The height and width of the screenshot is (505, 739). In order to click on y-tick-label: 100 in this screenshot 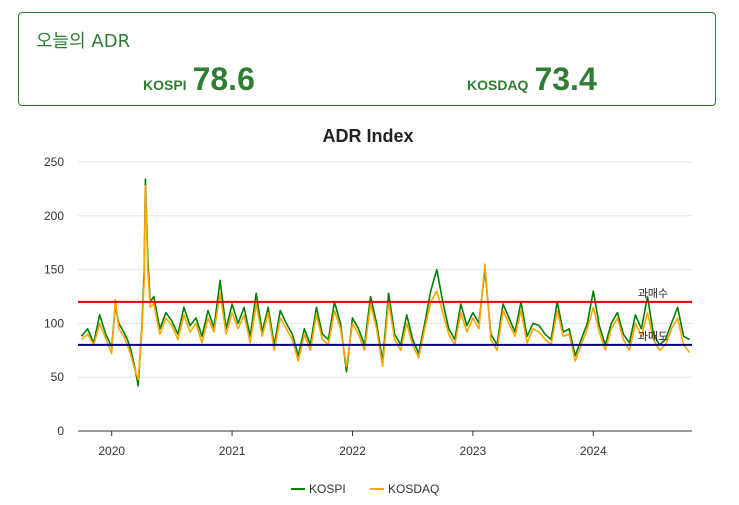, I will do `click(54, 323)`.